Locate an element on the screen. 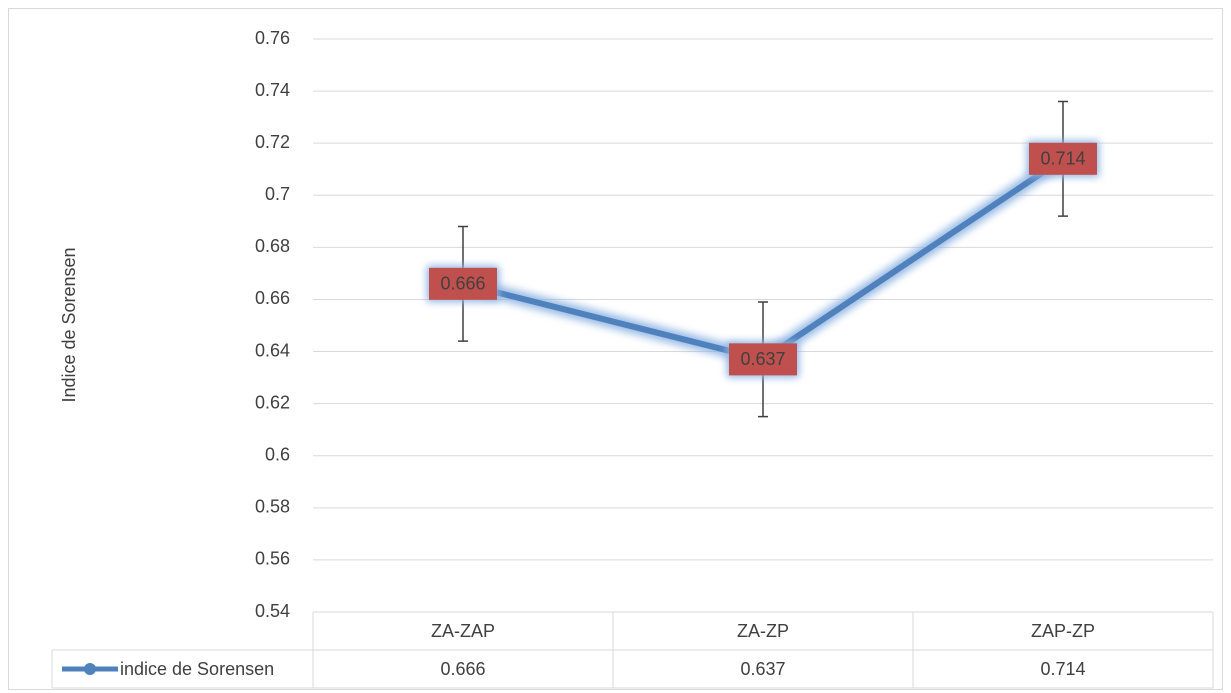 The width and height of the screenshot is (1231, 693). y-tick-label: 0.7 is located at coordinates (277, 194).